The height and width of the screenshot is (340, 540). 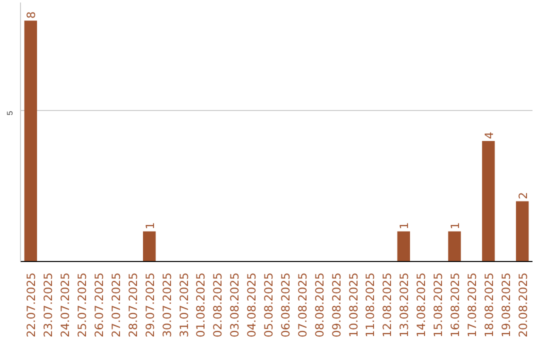 What do you see at coordinates (99, 305) in the screenshot?
I see `x-tick-label: 26.07.2025` at bounding box center [99, 305].